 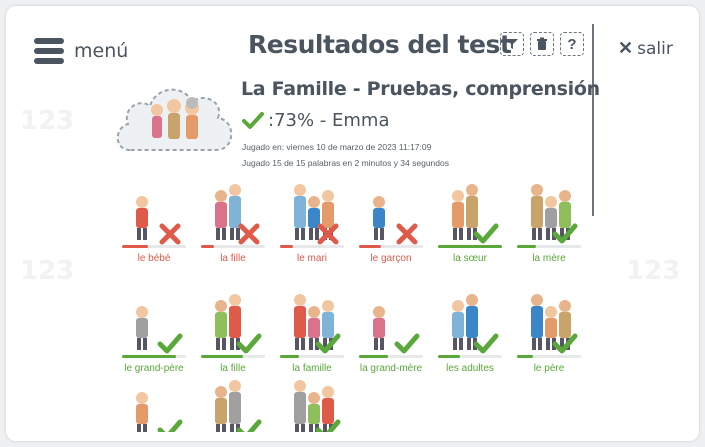 I want to click on hamburger-icon, so click(x=49, y=51).